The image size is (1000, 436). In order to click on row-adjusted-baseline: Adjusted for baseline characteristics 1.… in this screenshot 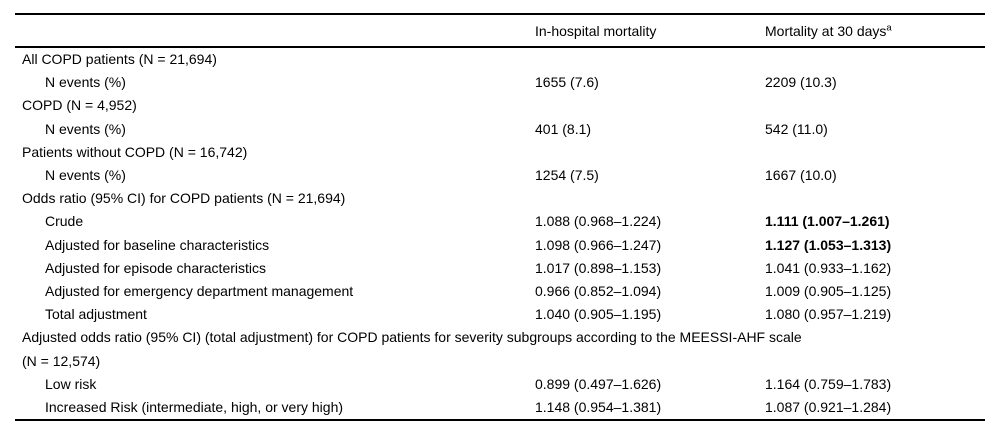, I will do `click(500, 245)`.